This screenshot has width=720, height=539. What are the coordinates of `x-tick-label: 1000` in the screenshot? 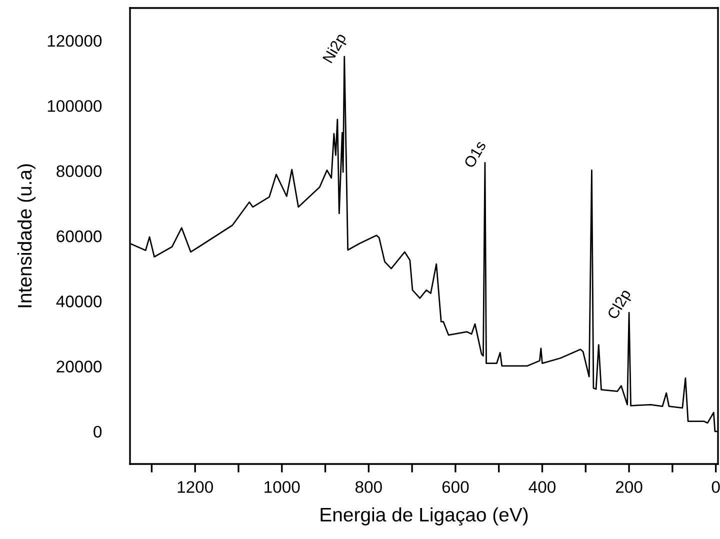 It's located at (282, 487).